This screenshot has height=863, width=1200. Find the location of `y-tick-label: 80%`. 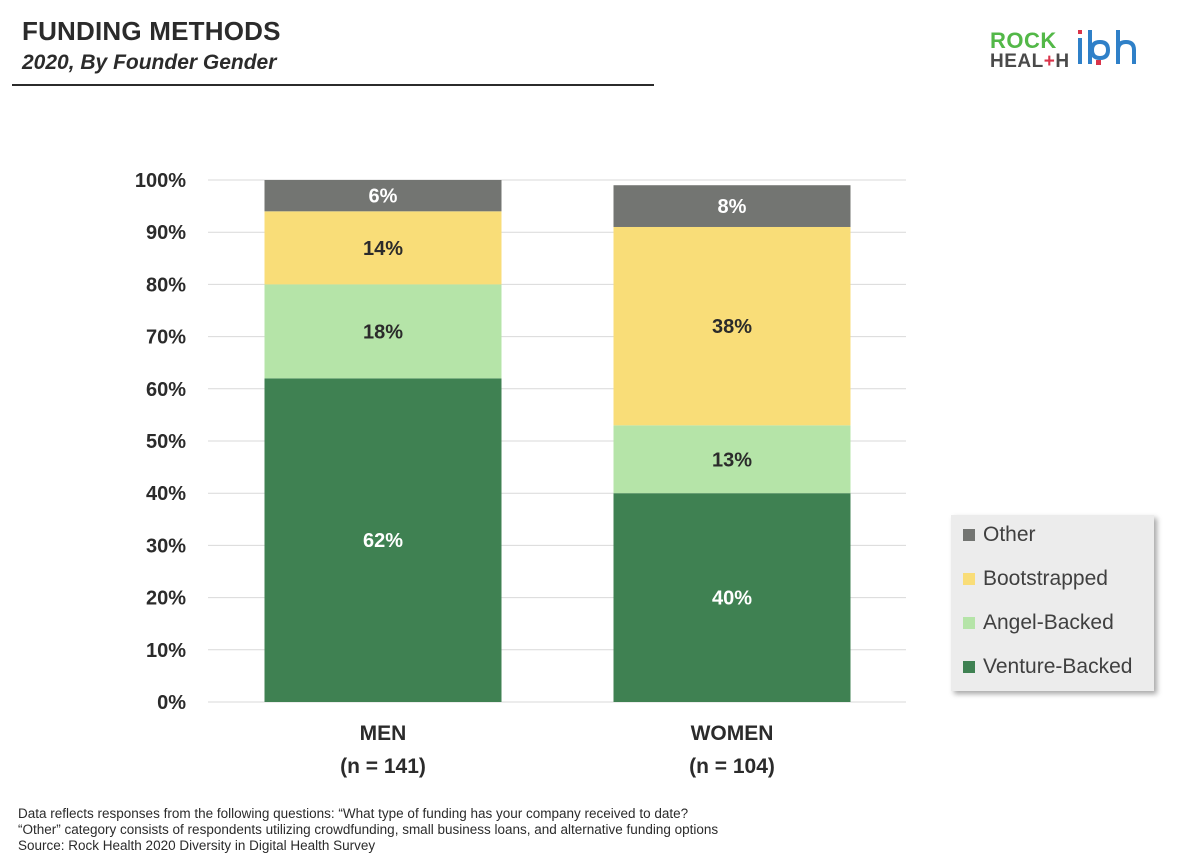

y-tick-label: 80% is located at coordinates (166, 285).